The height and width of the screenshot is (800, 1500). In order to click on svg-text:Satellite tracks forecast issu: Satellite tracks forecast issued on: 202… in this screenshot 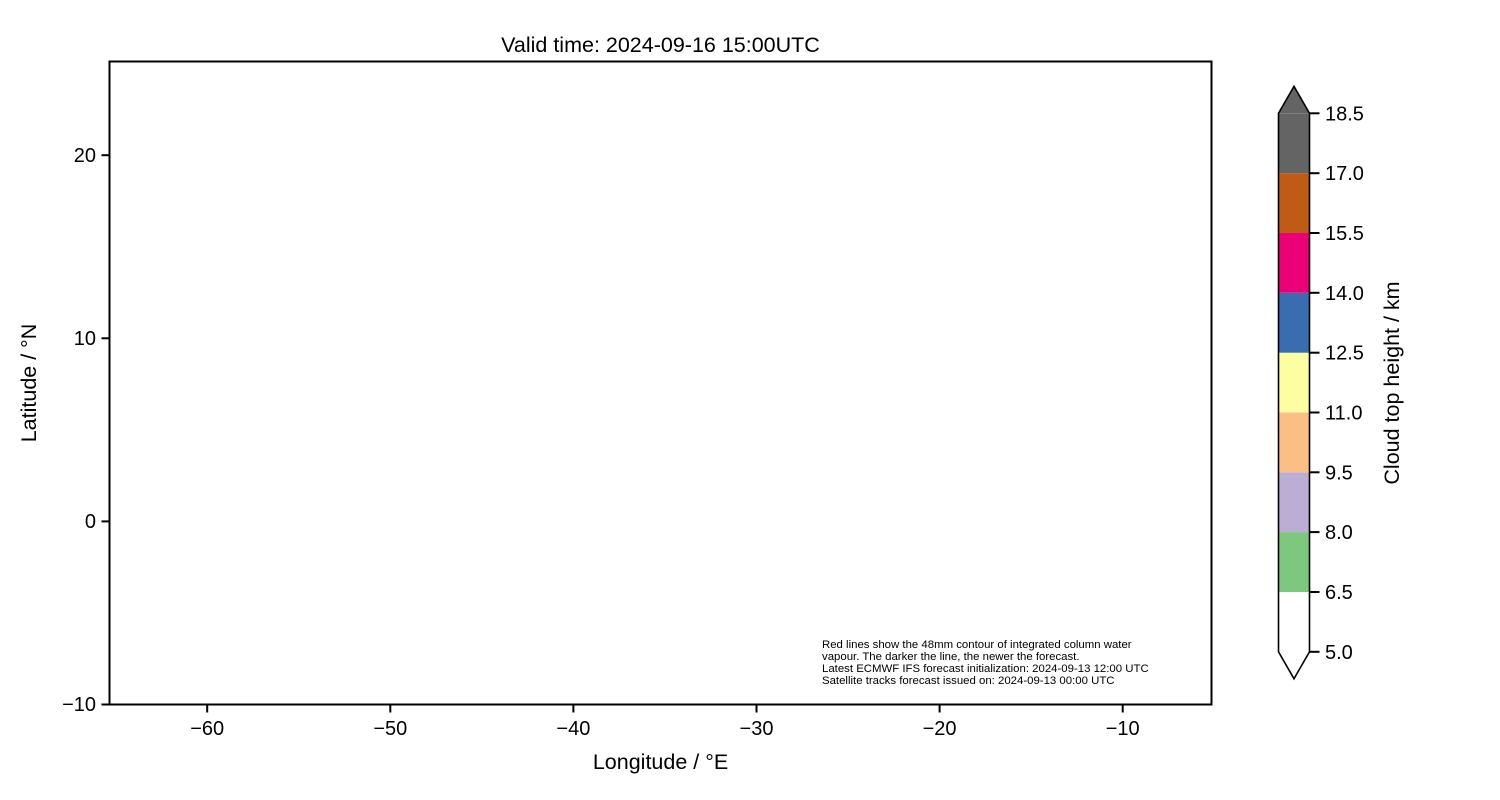, I will do `click(968, 681)`.